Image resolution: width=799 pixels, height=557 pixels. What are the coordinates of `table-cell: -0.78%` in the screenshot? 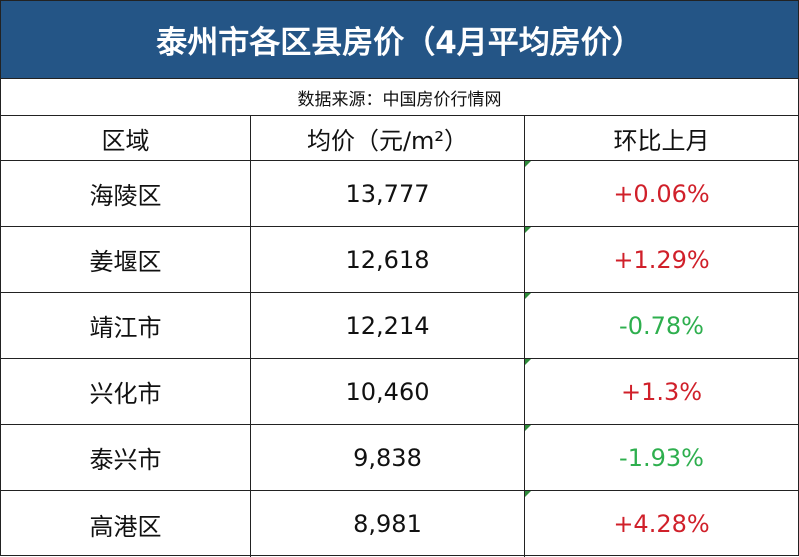 It's located at (661, 325).